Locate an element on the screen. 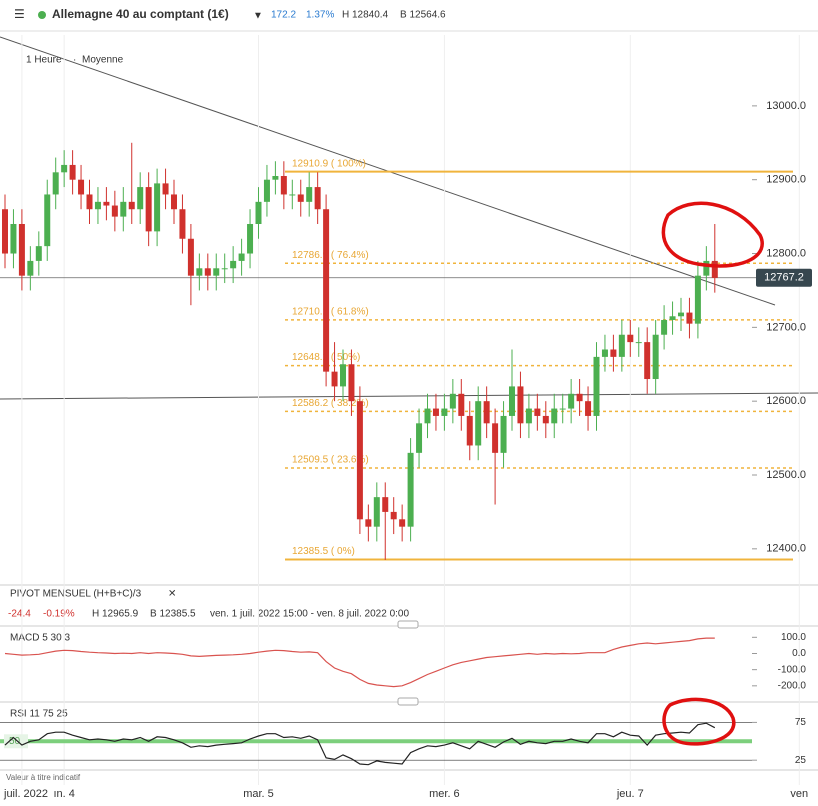 The height and width of the screenshot is (806, 818). instrument-title: Allemagne 40 au comptant (1€) is located at coordinates (140, 14).